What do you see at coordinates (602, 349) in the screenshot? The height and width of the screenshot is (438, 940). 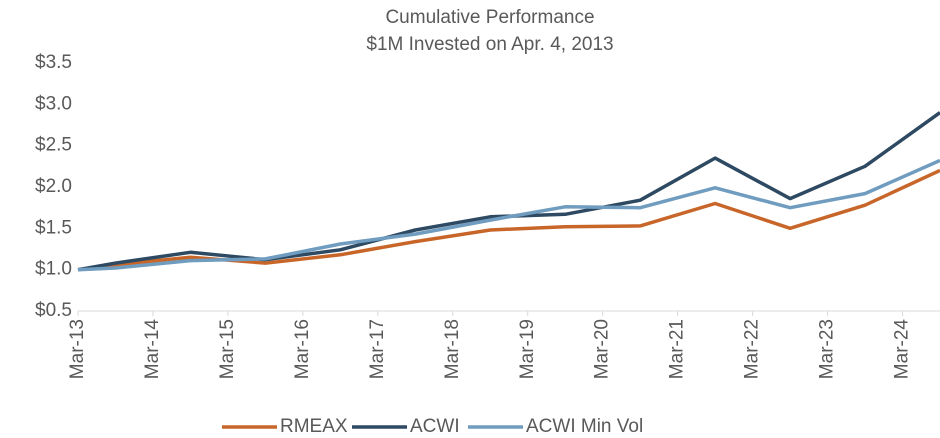 I see `x-tick-label: Mar-20` at bounding box center [602, 349].